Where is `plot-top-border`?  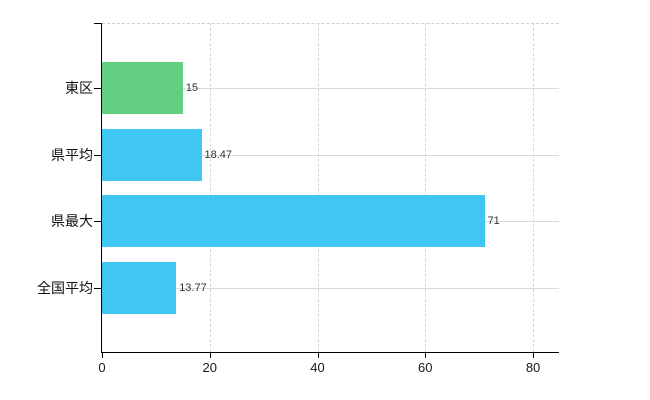
plot-top-border is located at coordinates (330, 23).